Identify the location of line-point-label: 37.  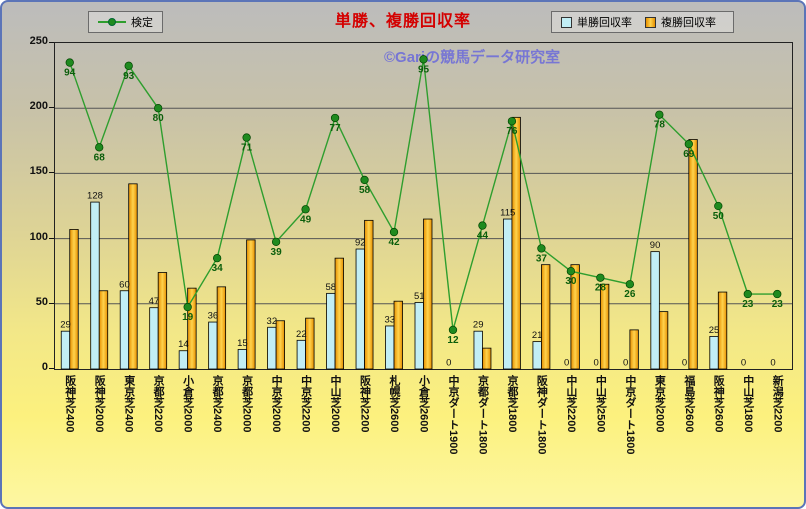
(542, 258).